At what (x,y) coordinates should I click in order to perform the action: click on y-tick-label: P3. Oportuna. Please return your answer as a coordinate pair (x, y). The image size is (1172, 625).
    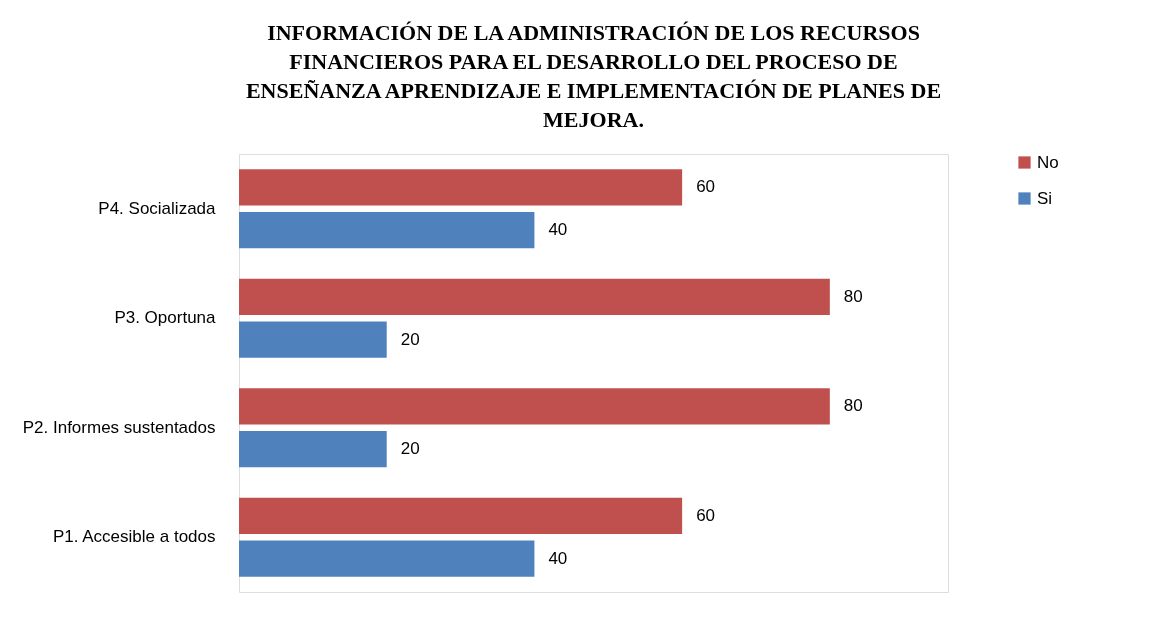
    Looking at the image, I should click on (165, 318).